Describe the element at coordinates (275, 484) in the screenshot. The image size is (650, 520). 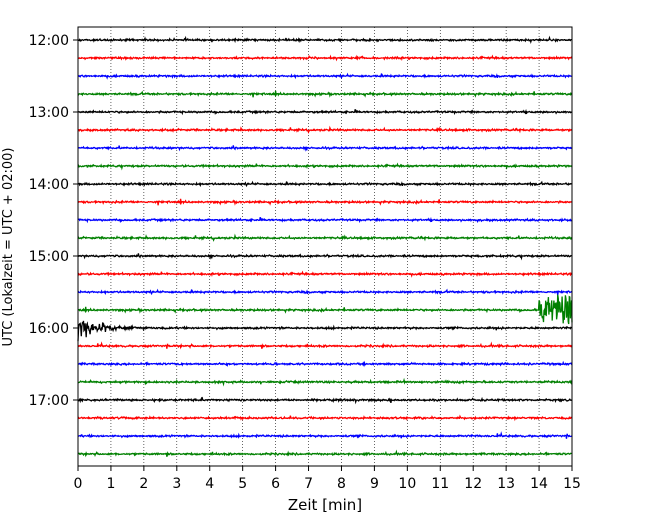
I see `x-tick-label: 6` at that location.